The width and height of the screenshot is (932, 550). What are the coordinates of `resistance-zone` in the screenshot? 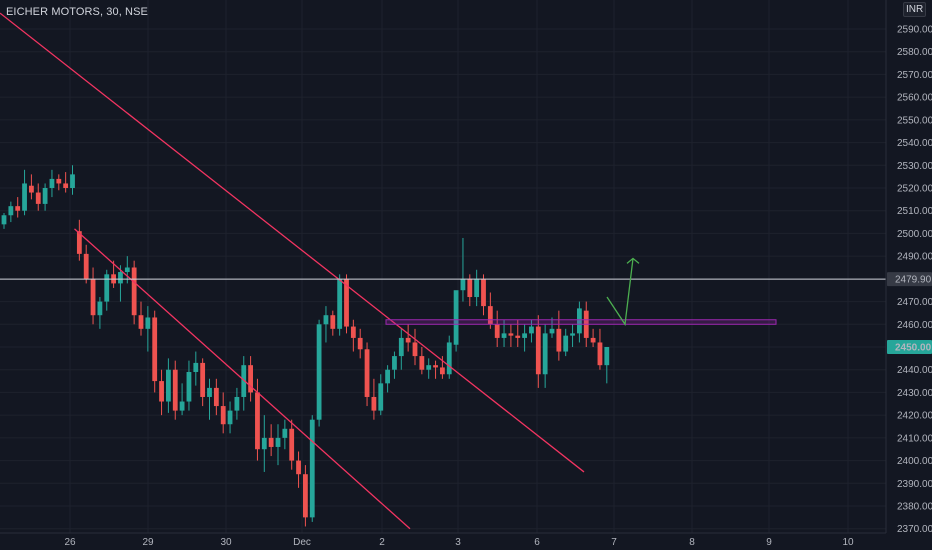 It's located at (581, 322).